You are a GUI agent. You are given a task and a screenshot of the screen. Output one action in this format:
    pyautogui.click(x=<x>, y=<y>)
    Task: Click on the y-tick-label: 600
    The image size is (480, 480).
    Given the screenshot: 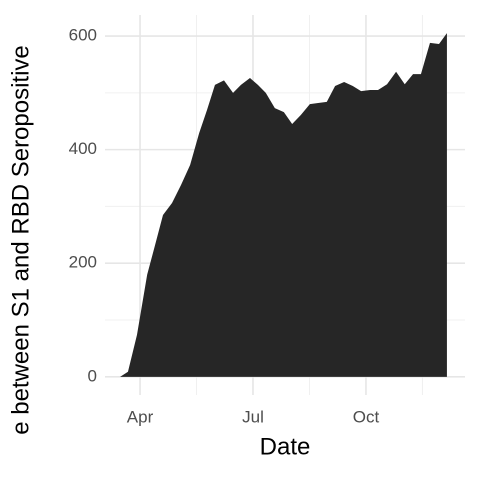 What is the action you would take?
    pyautogui.click(x=83, y=35)
    